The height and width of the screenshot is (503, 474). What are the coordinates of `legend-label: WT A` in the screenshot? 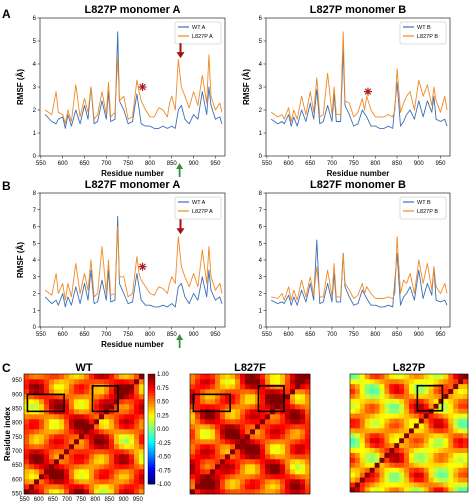 It's located at (199, 28).